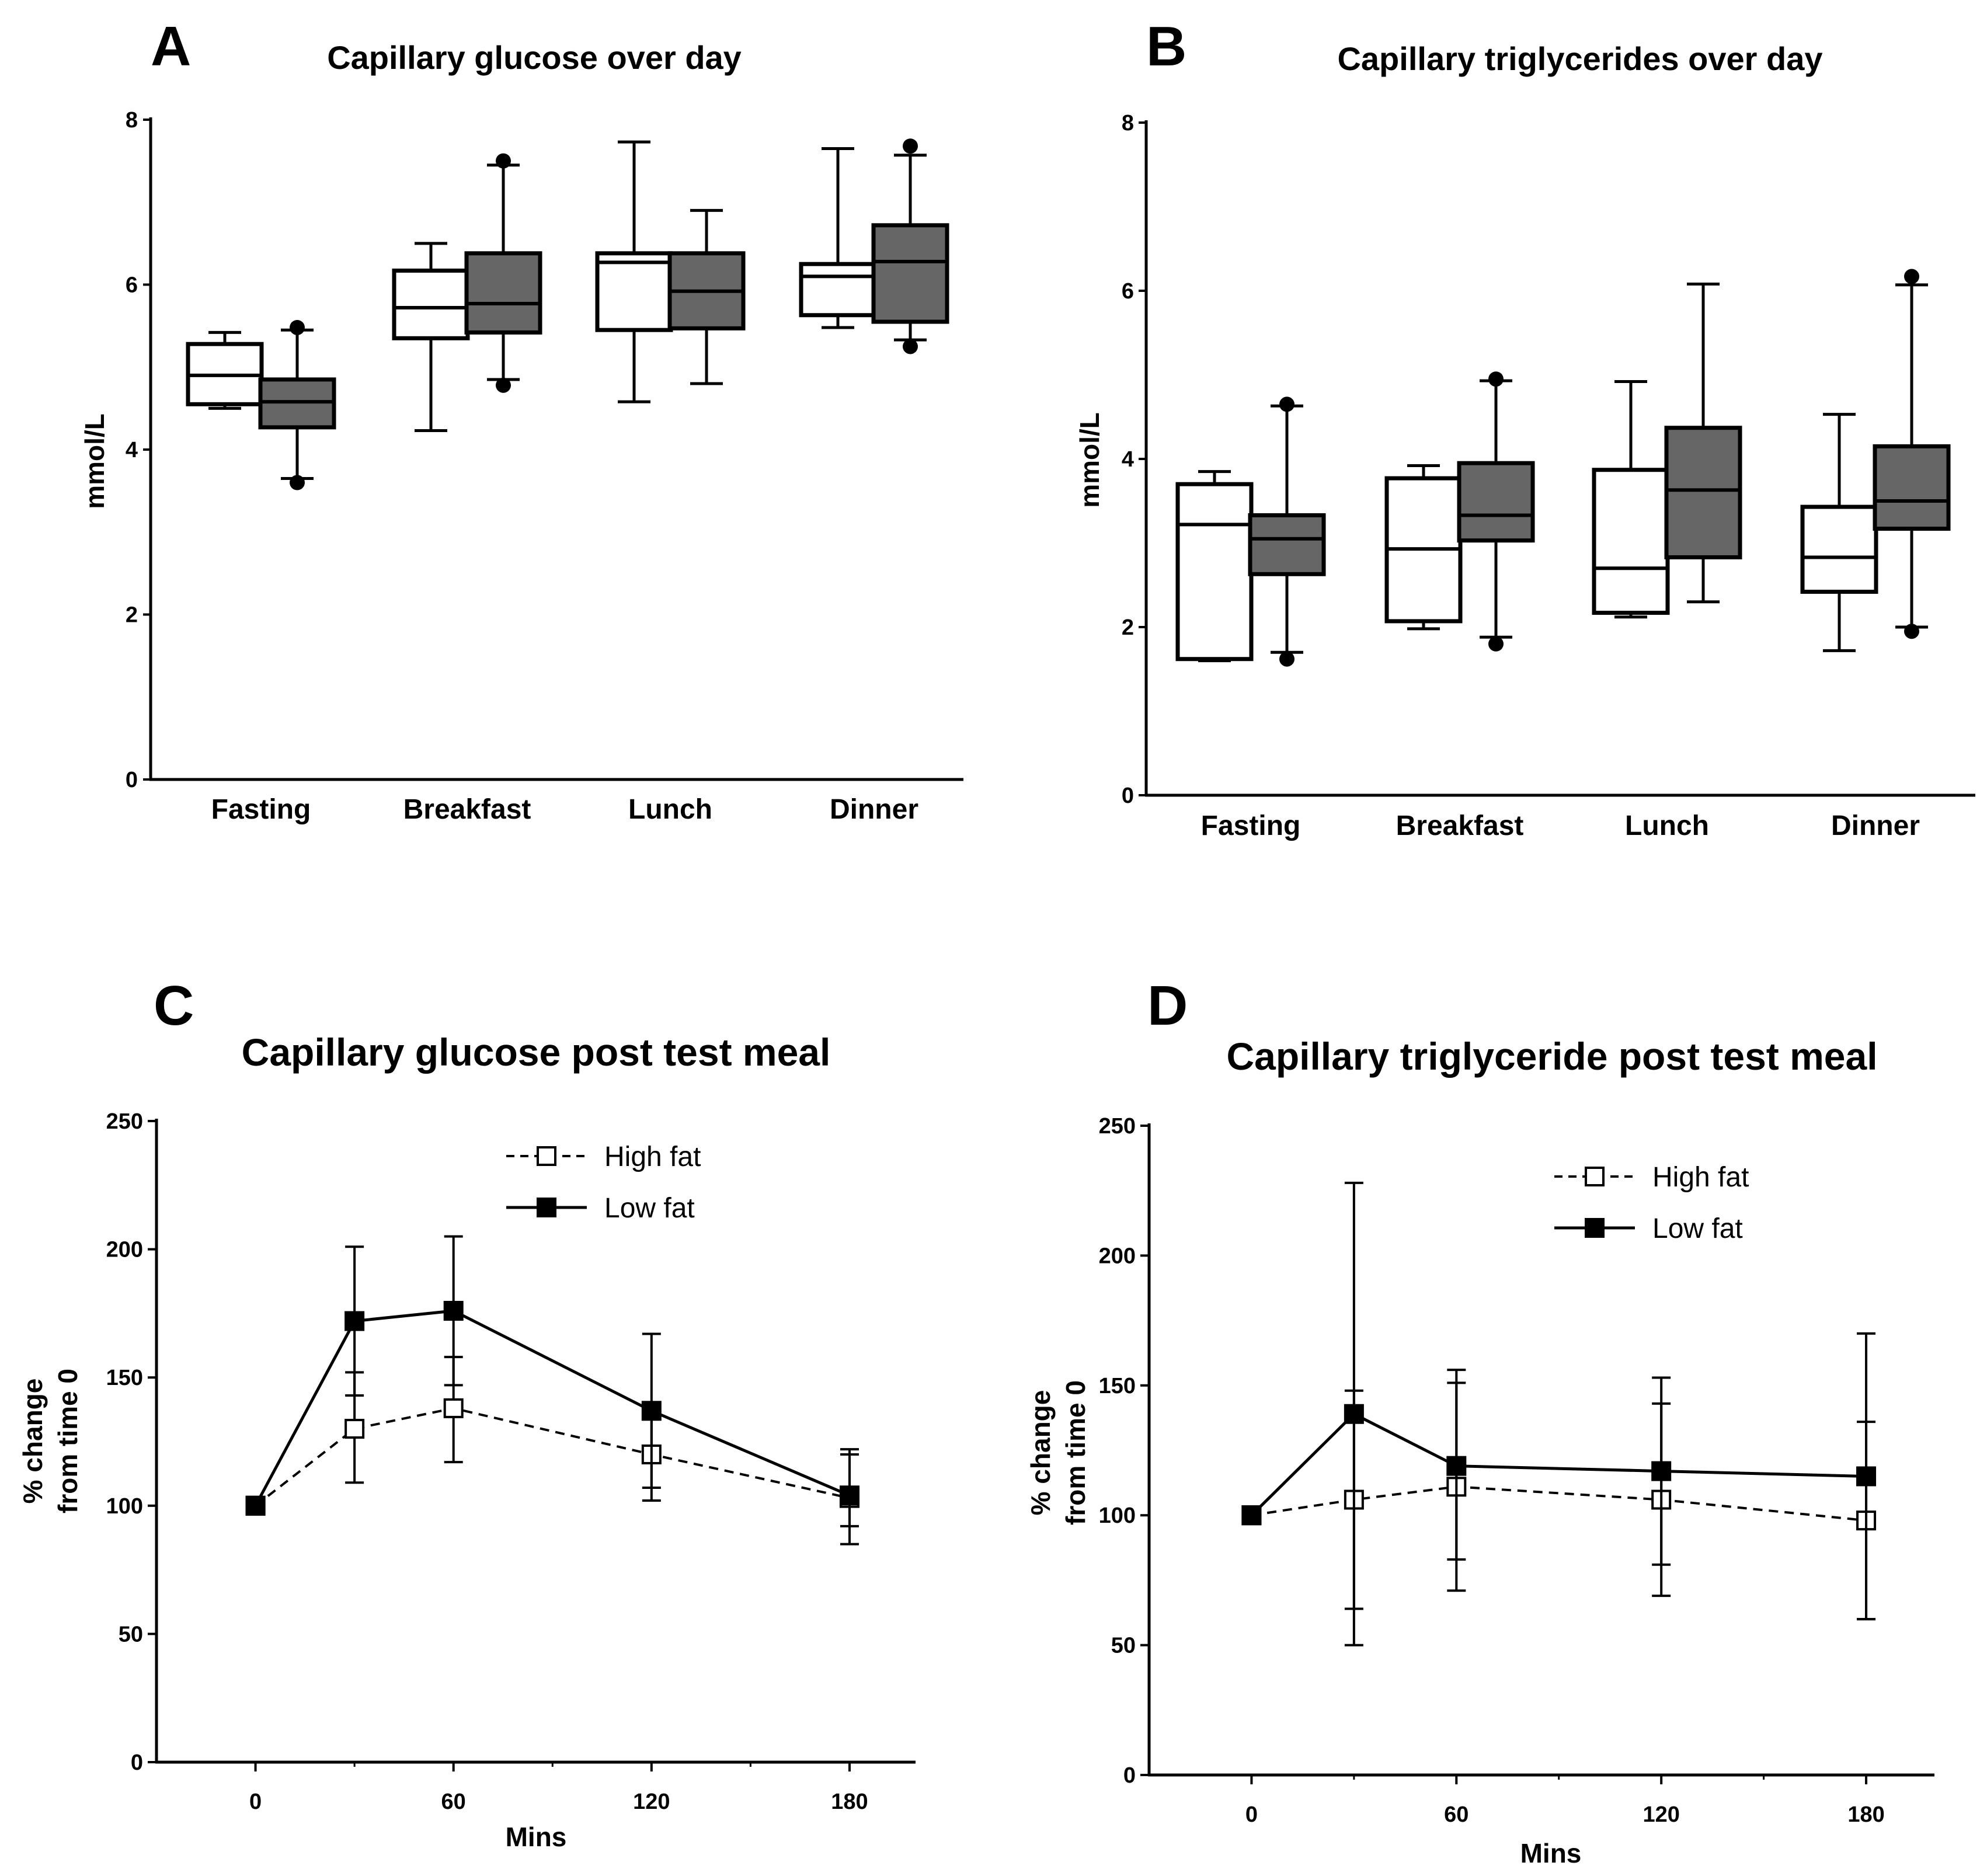 The image size is (1987, 1876). I want to click on panel-letter-b: B, so click(1166, 46).